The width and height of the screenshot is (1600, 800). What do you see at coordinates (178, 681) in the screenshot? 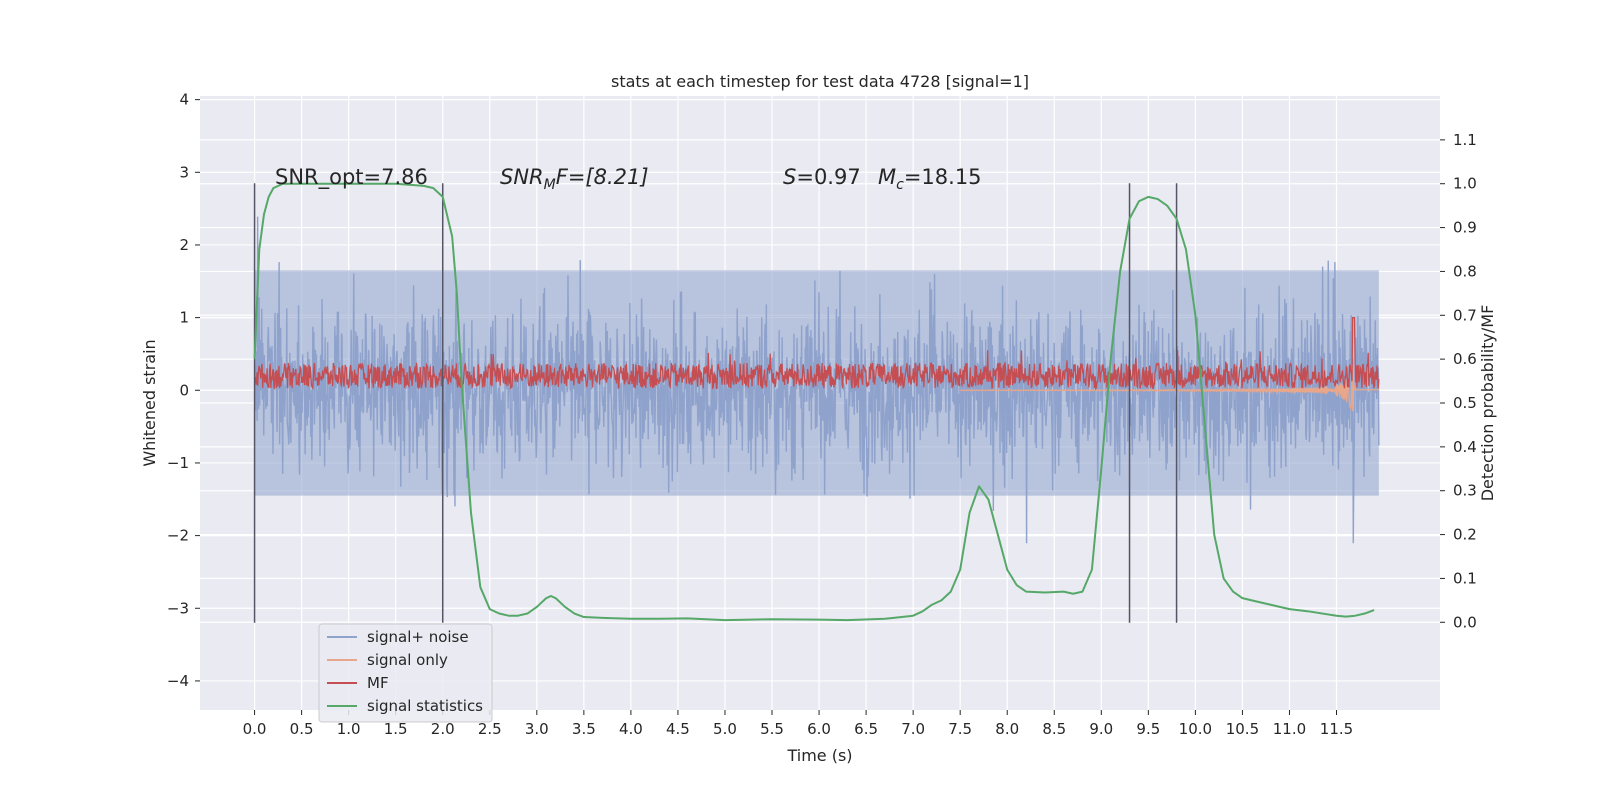
I see `yl-tick-label-8: −4` at bounding box center [178, 681].